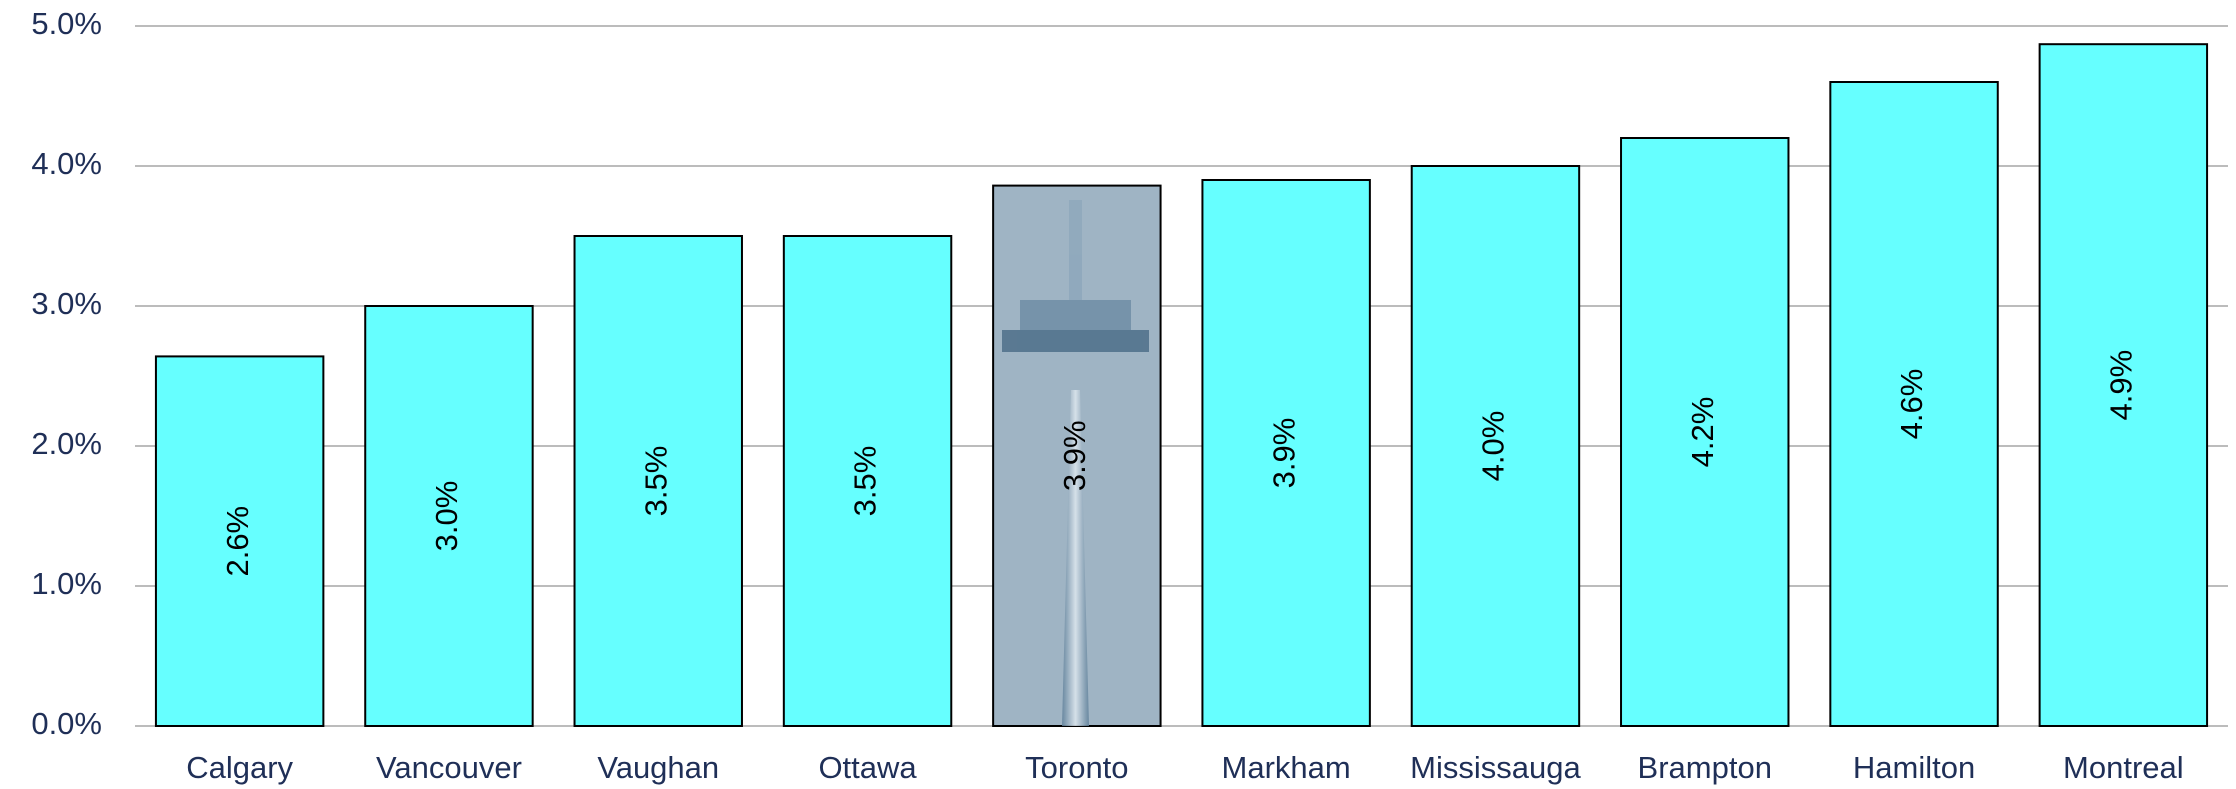  I want to click on value-label: 4.9%, so click(2121, 385).